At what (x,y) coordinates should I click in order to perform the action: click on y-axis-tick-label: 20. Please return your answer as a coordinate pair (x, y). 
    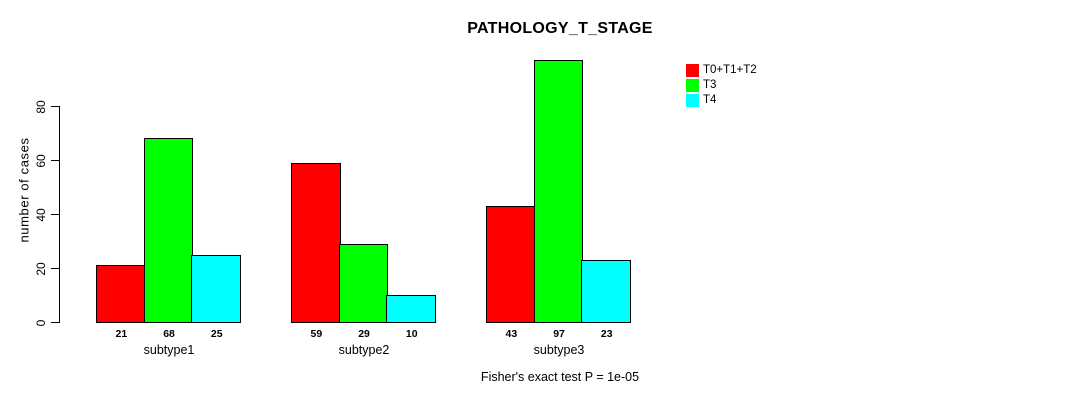
    Looking at the image, I should click on (41, 268).